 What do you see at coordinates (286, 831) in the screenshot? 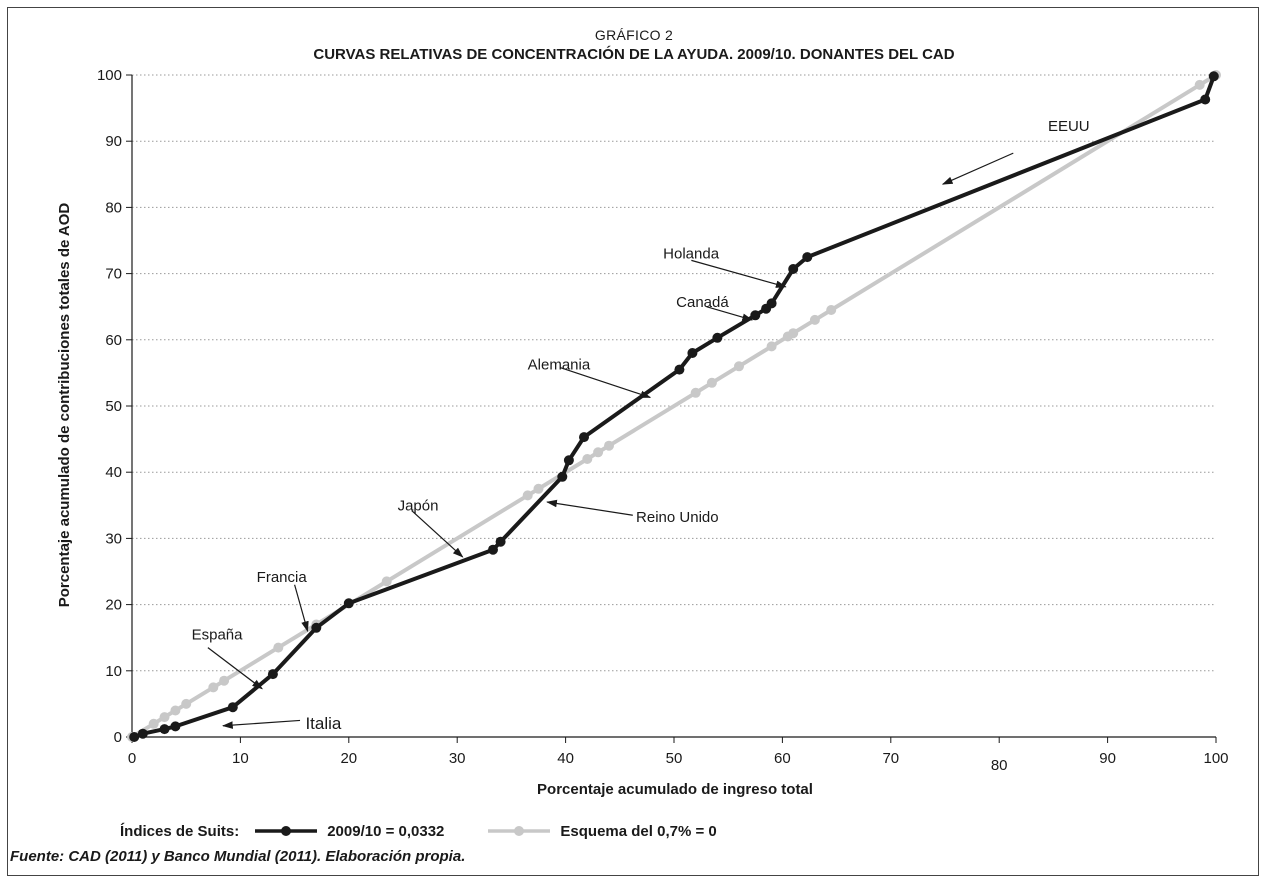
I see `legend-swatch-dark` at bounding box center [286, 831].